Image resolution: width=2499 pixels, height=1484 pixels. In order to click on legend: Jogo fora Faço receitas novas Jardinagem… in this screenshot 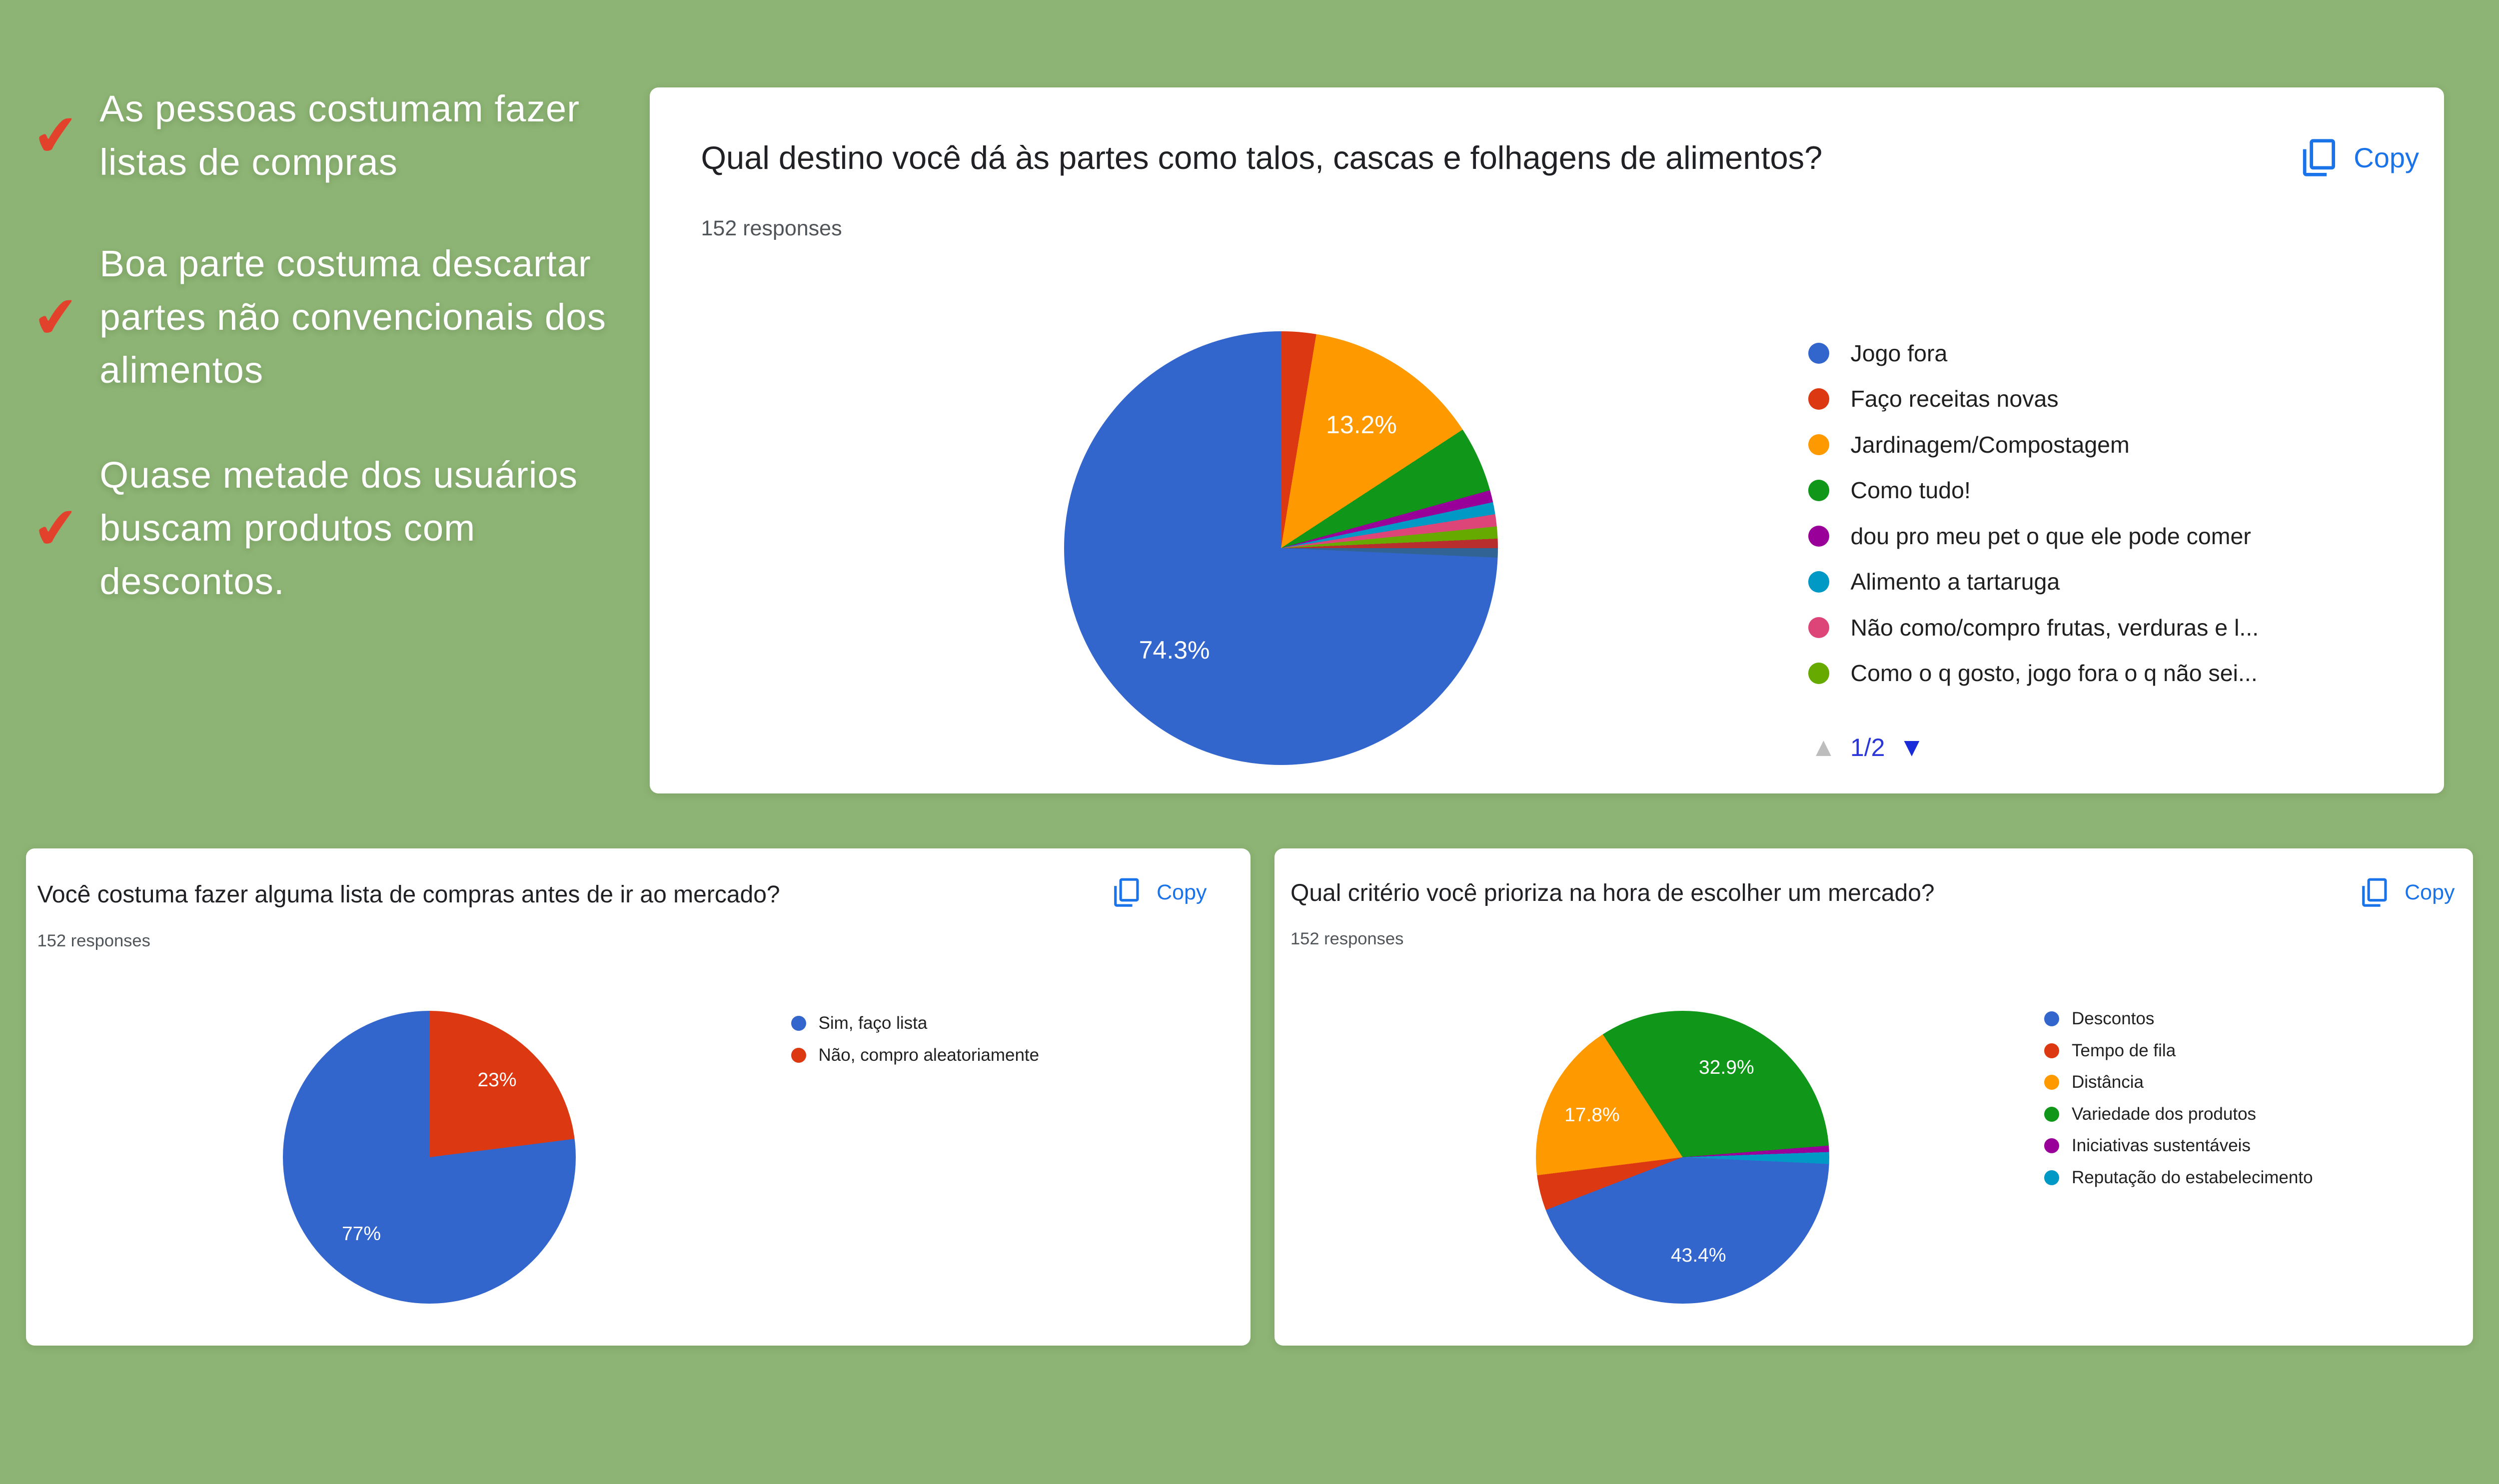, I will do `click(2033, 513)`.